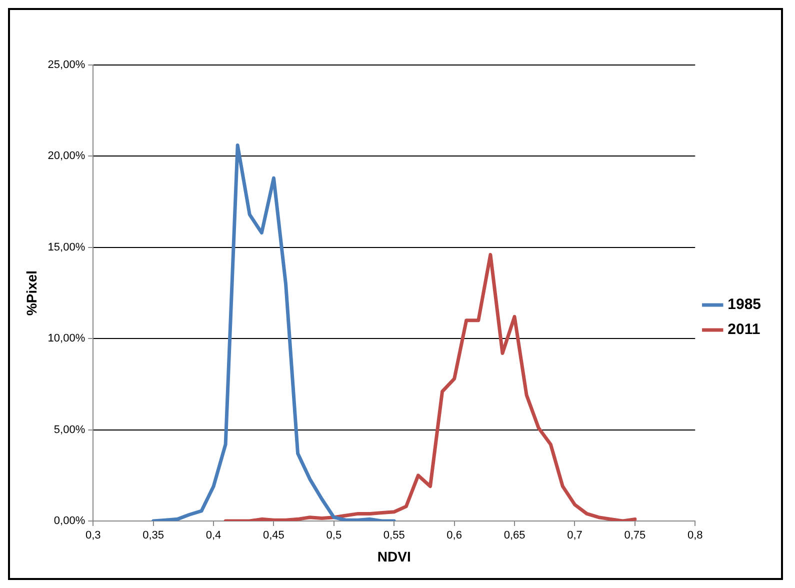  What do you see at coordinates (273, 536) in the screenshot?
I see `x-tick-label: 0,45` at bounding box center [273, 536].